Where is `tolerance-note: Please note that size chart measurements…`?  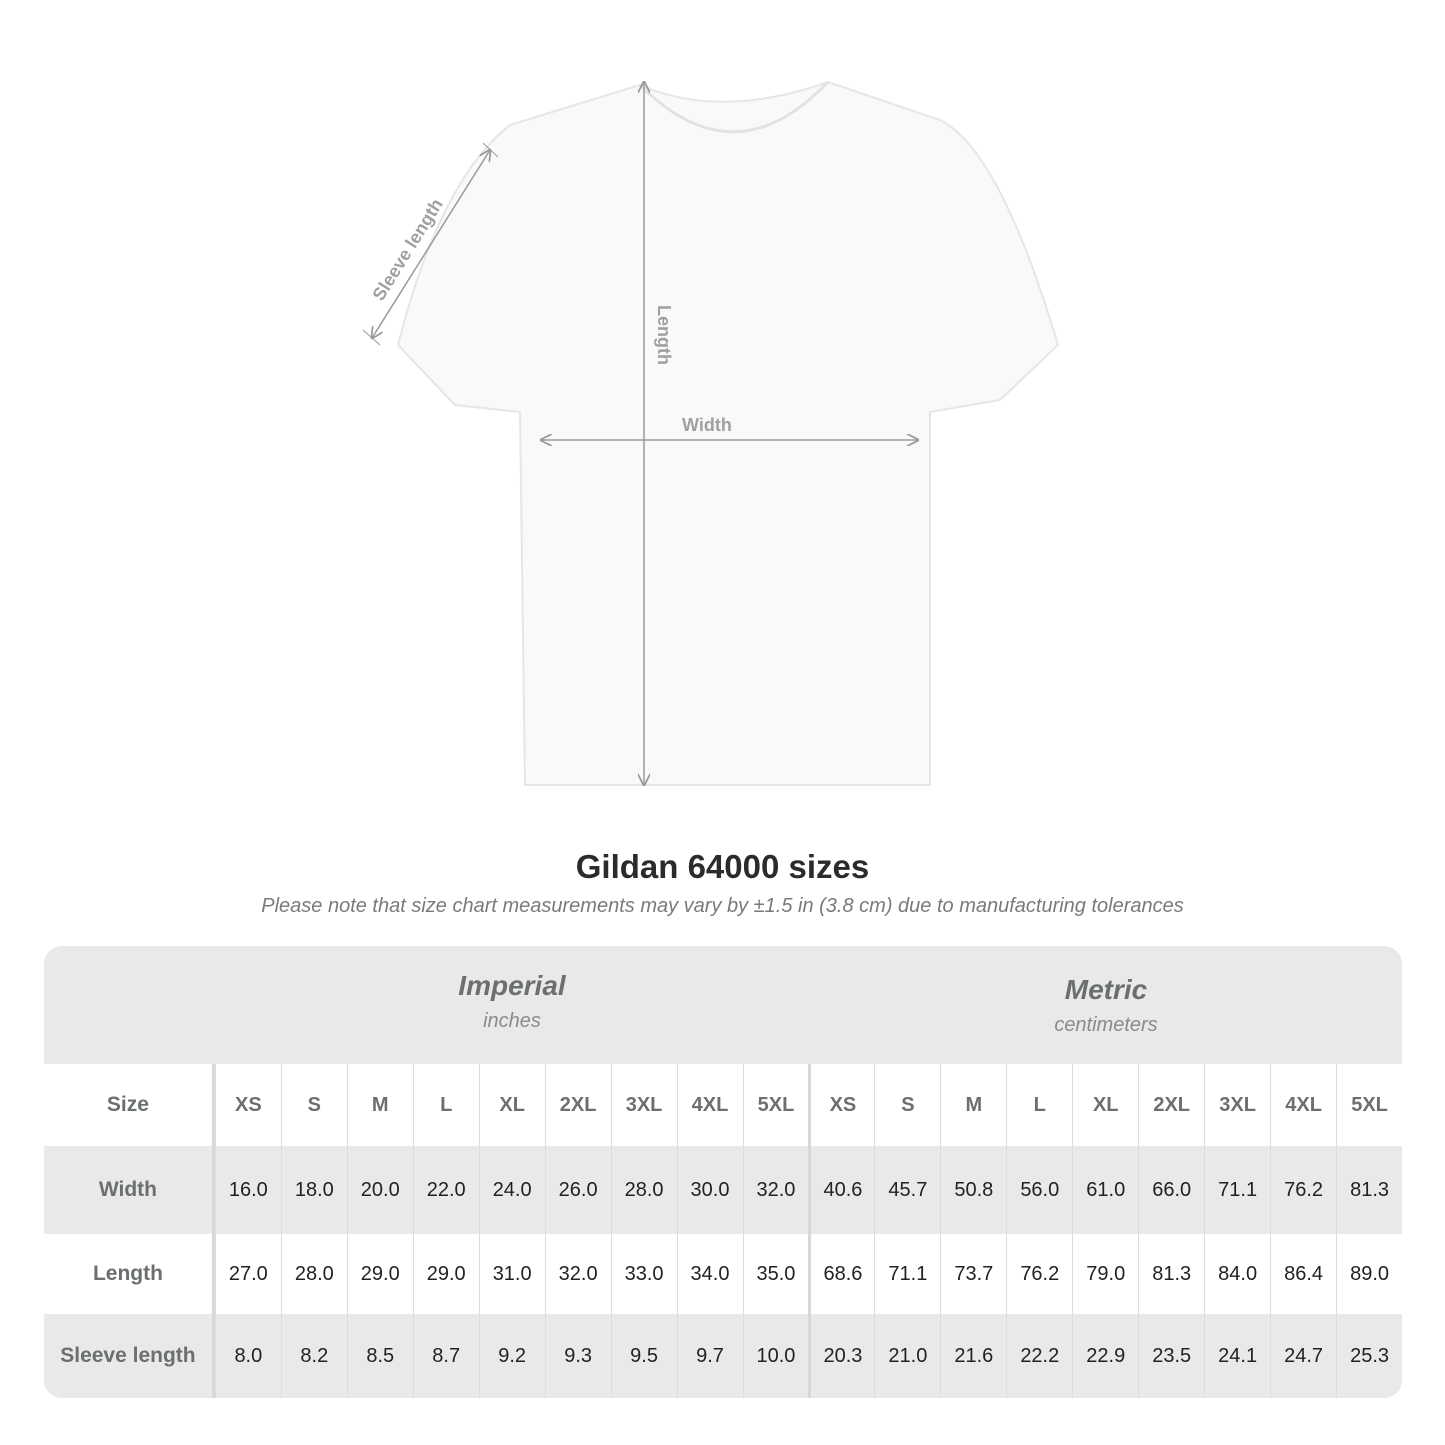 tolerance-note: Please note that size chart measurements… is located at coordinates (722, 906).